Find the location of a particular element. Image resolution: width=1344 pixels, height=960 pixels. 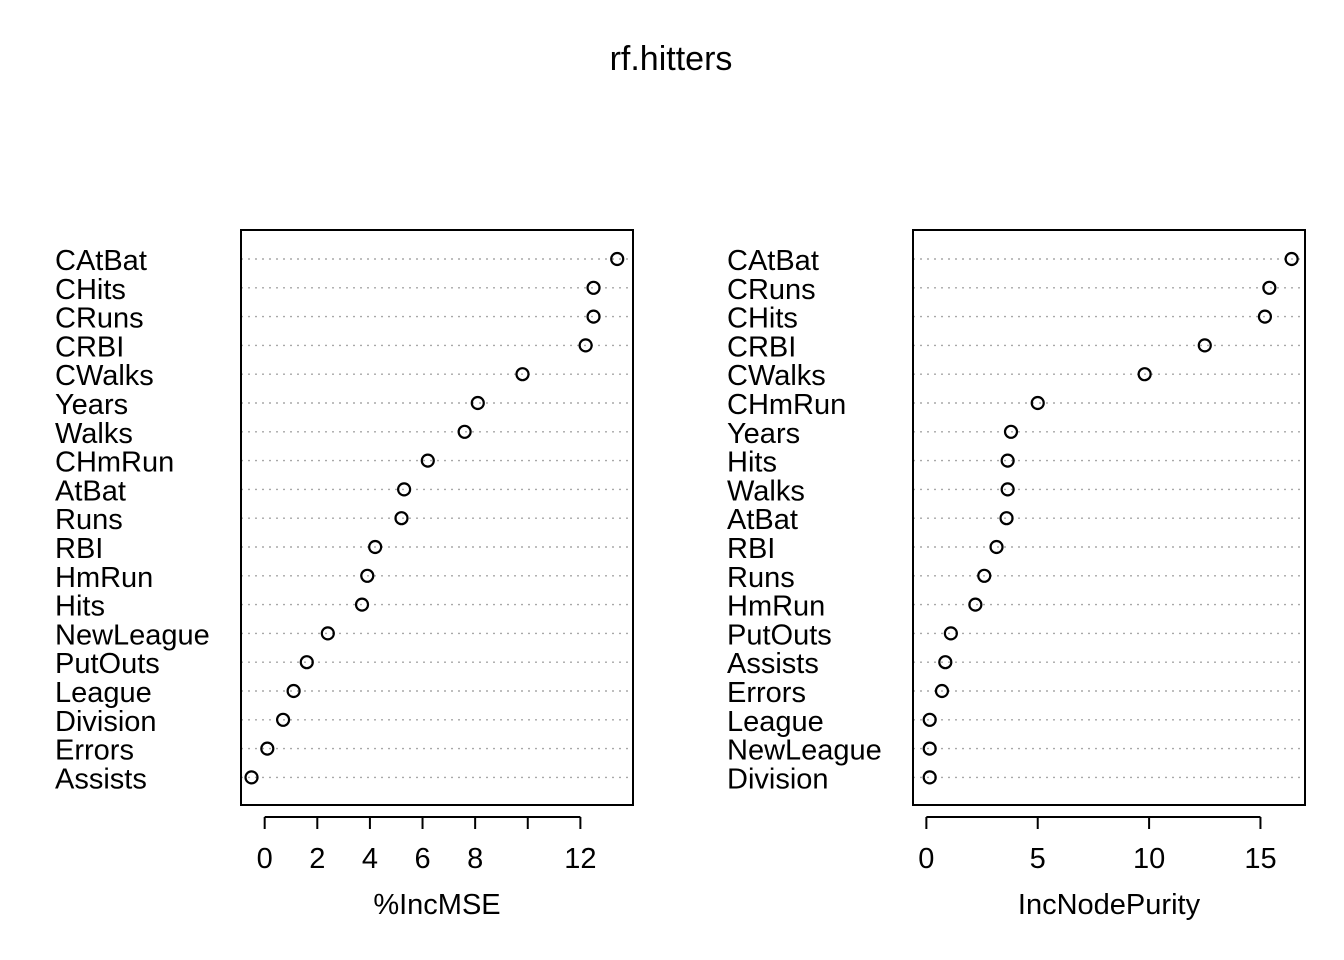

x-tick-label: 6 is located at coordinates (422, 859).